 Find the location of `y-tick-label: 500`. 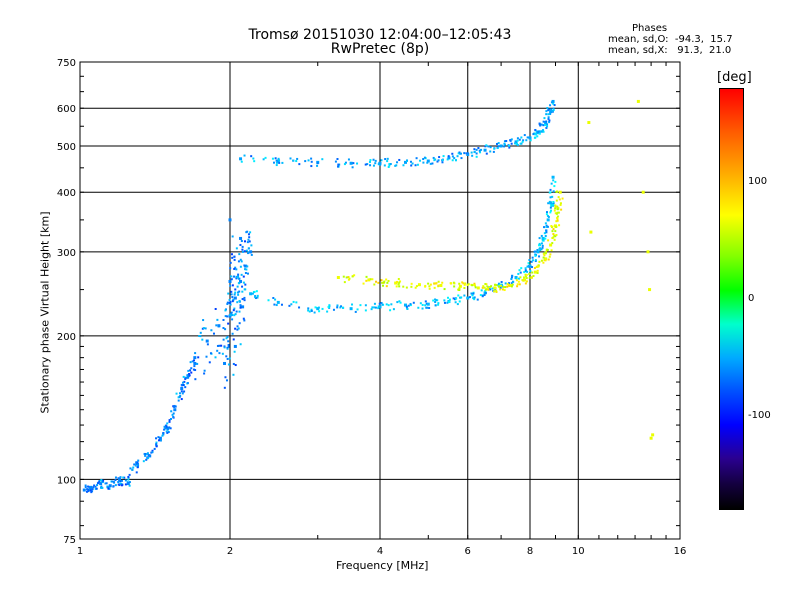

y-tick-label: 500 is located at coordinates (66, 147).